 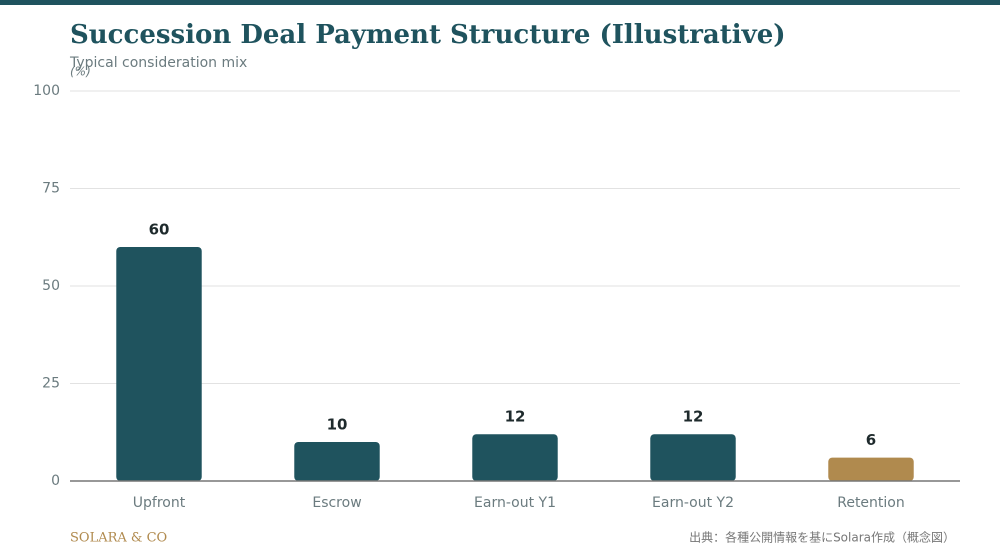 What do you see at coordinates (118, 538) in the screenshot?
I see `brand: SOLARA & CO` at bounding box center [118, 538].